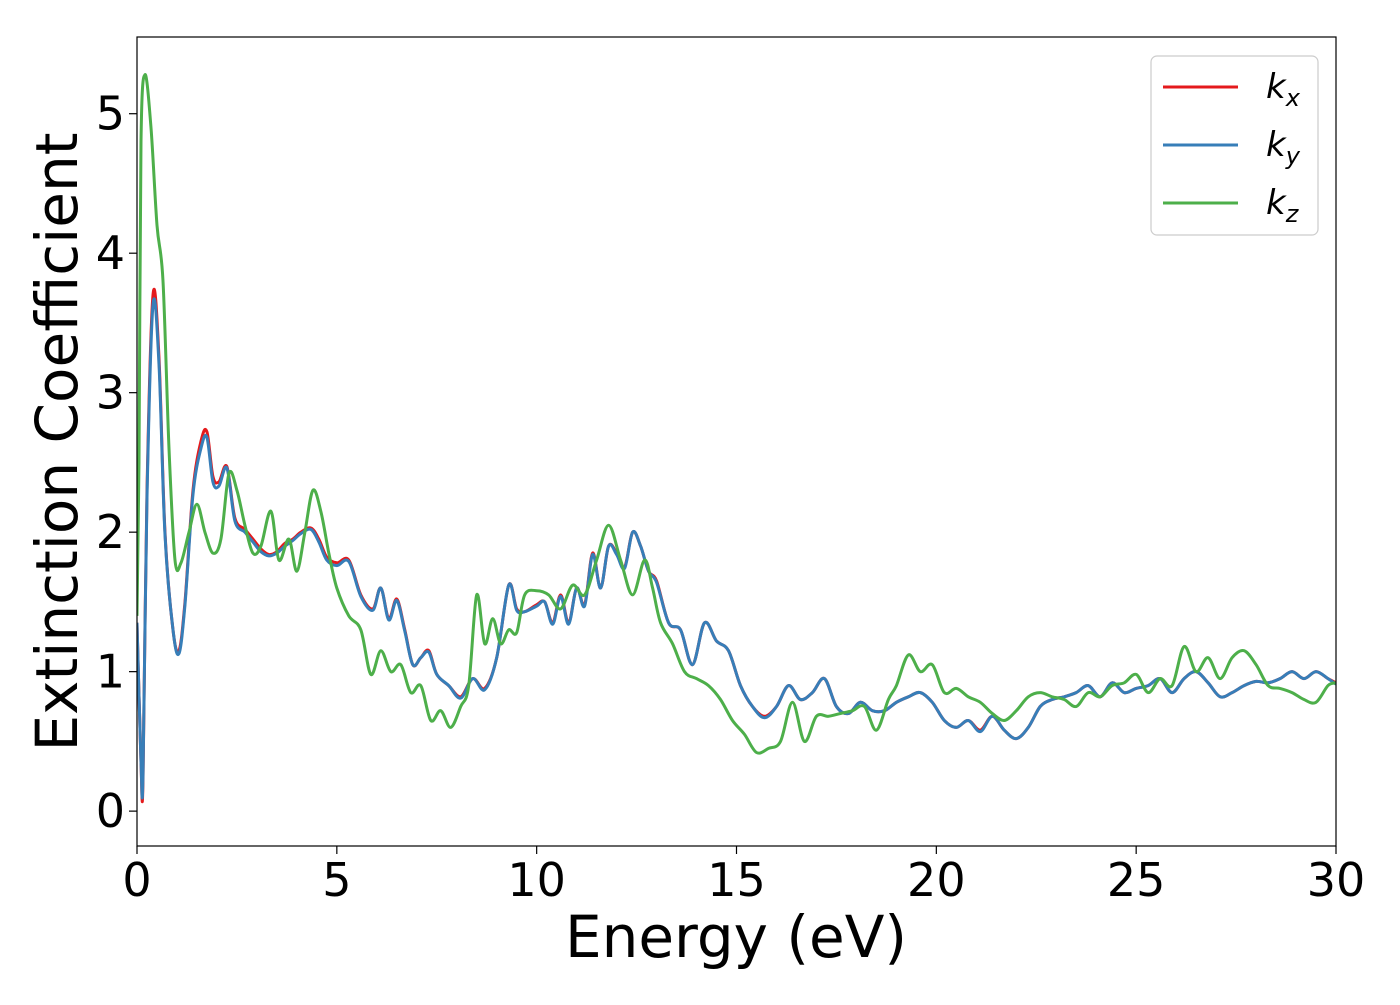  Describe the element at coordinates (1283, 89) in the screenshot. I see `legend-label-kx: kx` at that location.